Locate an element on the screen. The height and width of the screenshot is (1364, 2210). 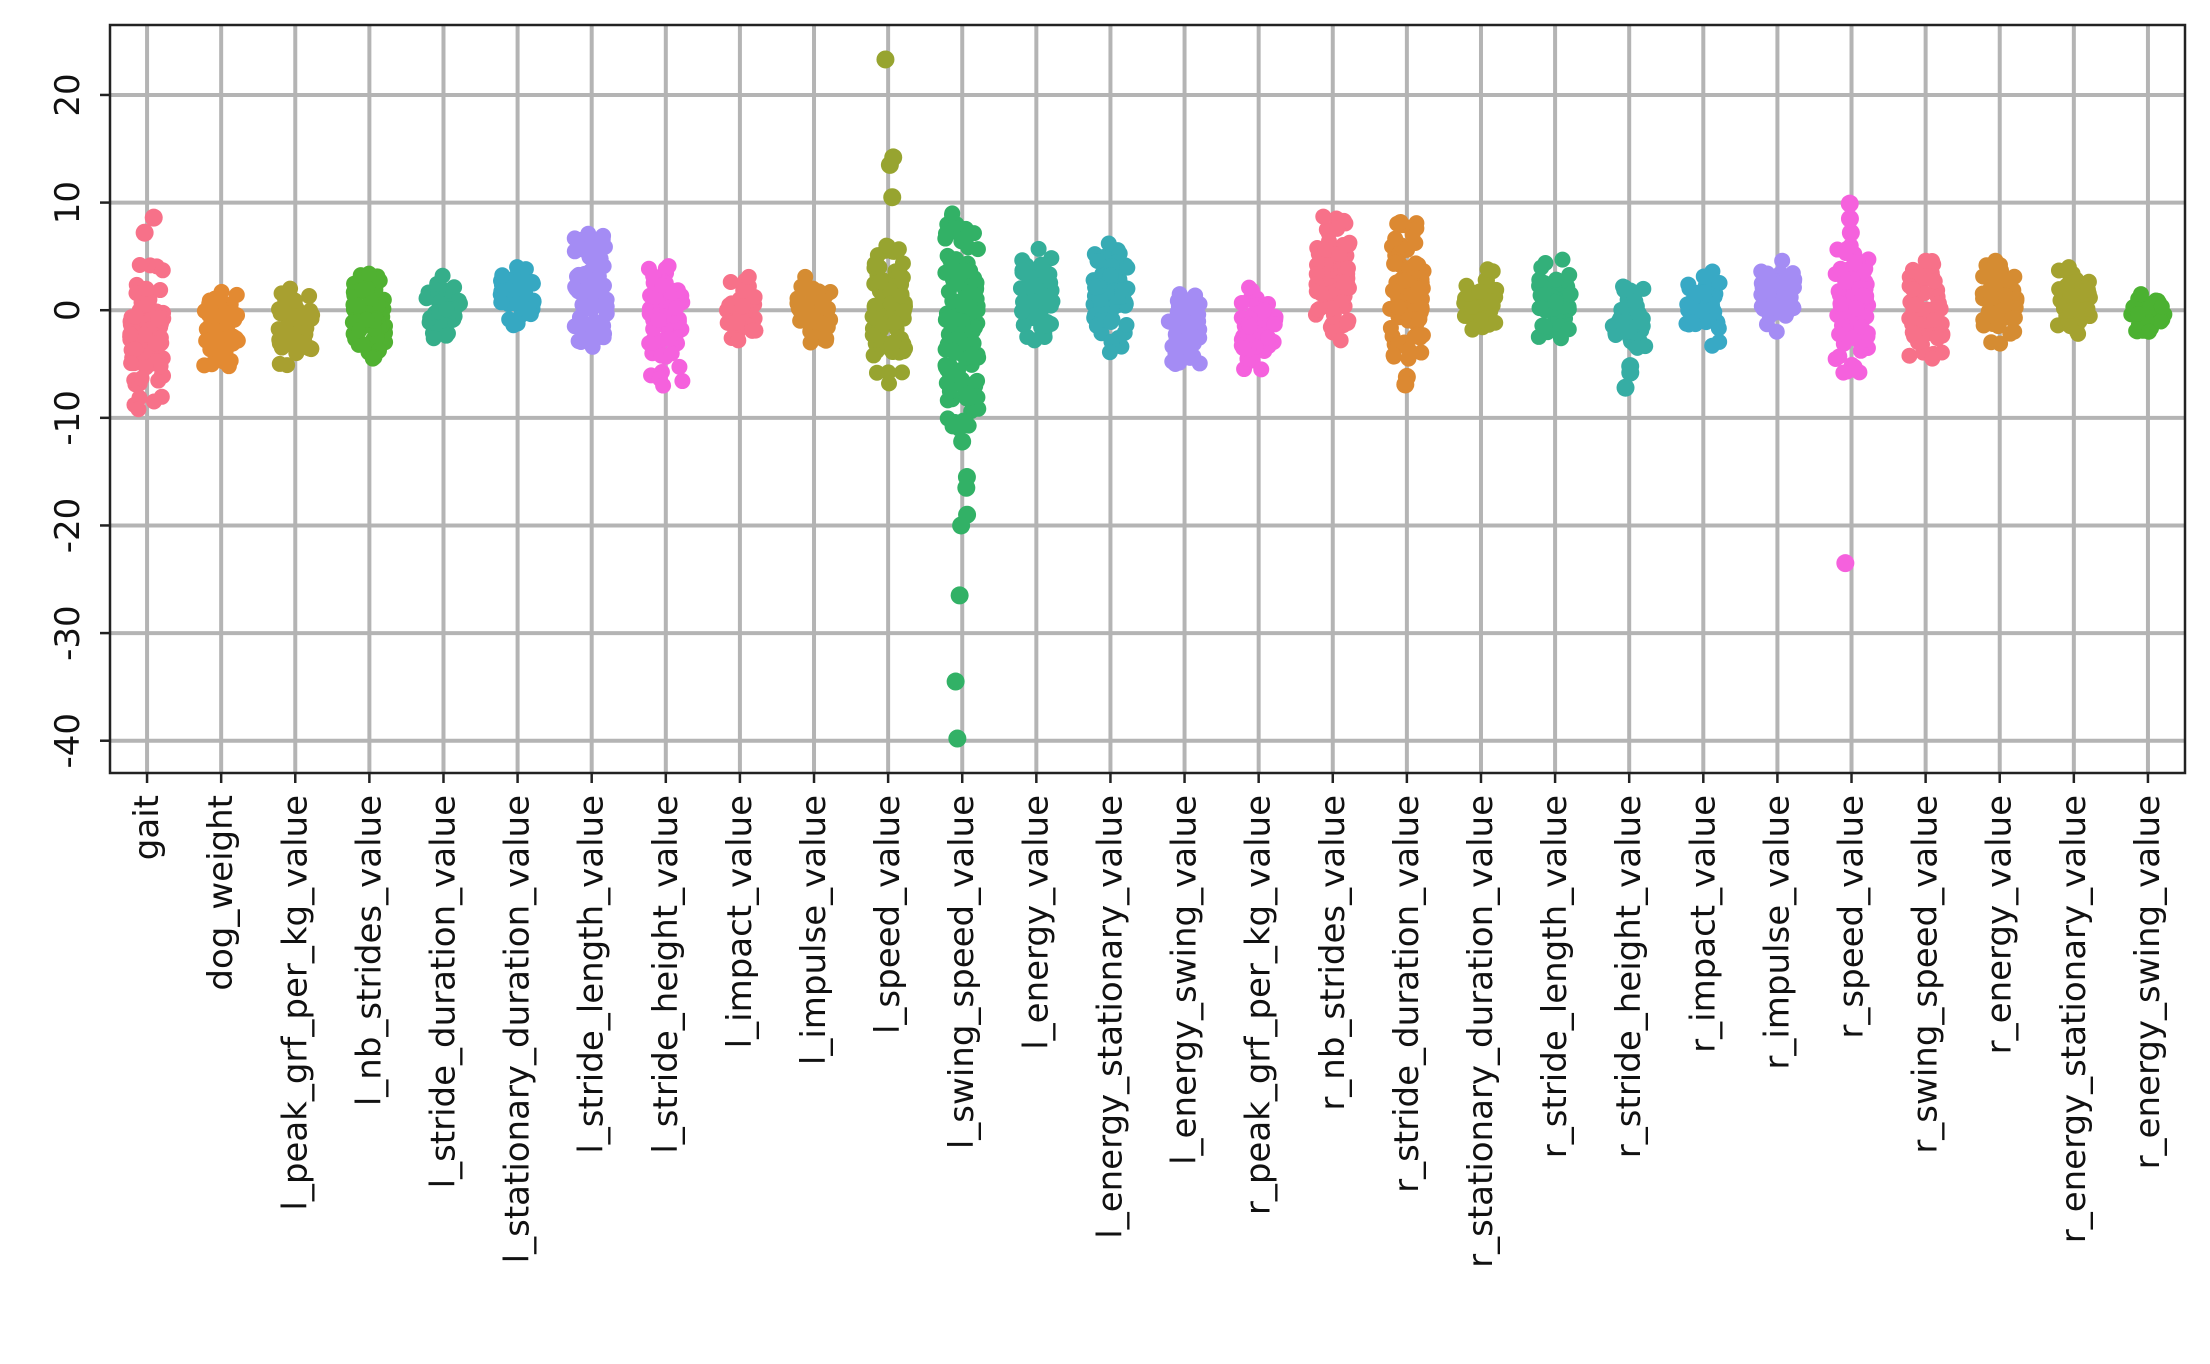
x-tick-label: r_speed_value is located at coordinates (1852, 917).